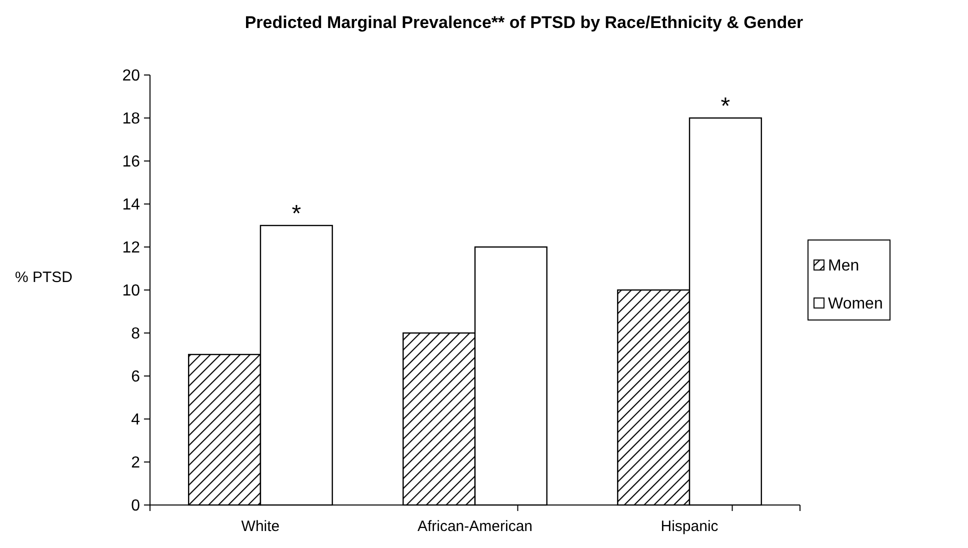 Image resolution: width=968 pixels, height=548 pixels. What do you see at coordinates (135, 463) in the screenshot?
I see `y-tick-label: 2` at bounding box center [135, 463].